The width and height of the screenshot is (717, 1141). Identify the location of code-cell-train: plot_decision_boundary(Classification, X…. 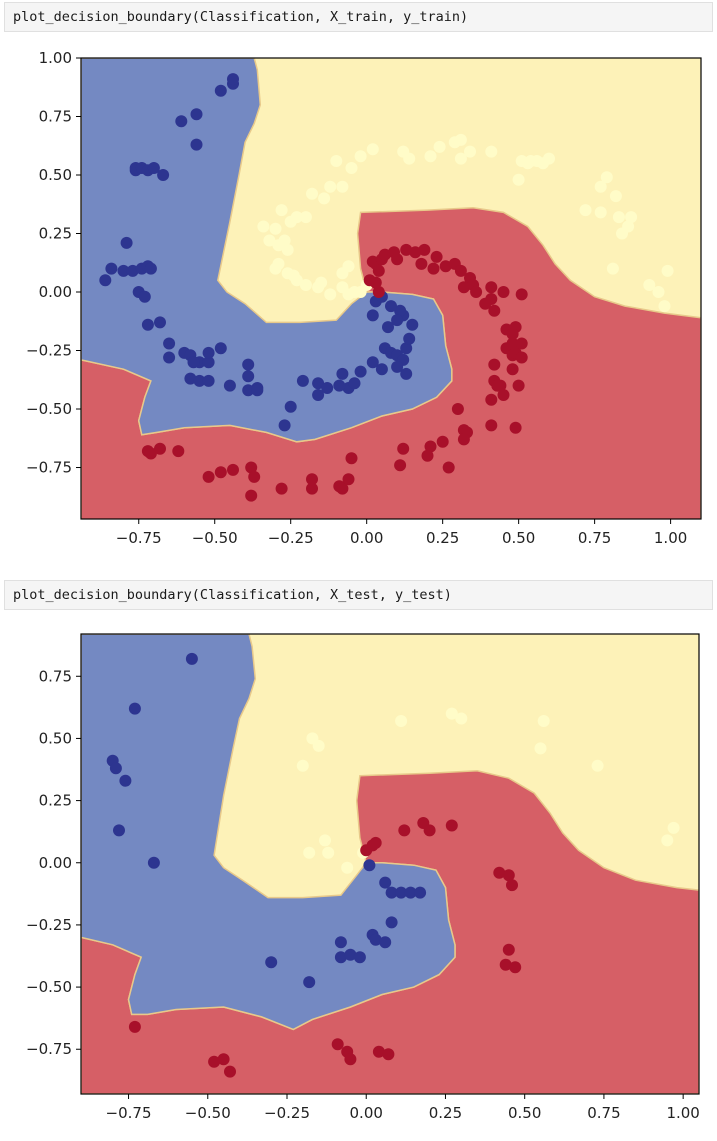
(358, 17).